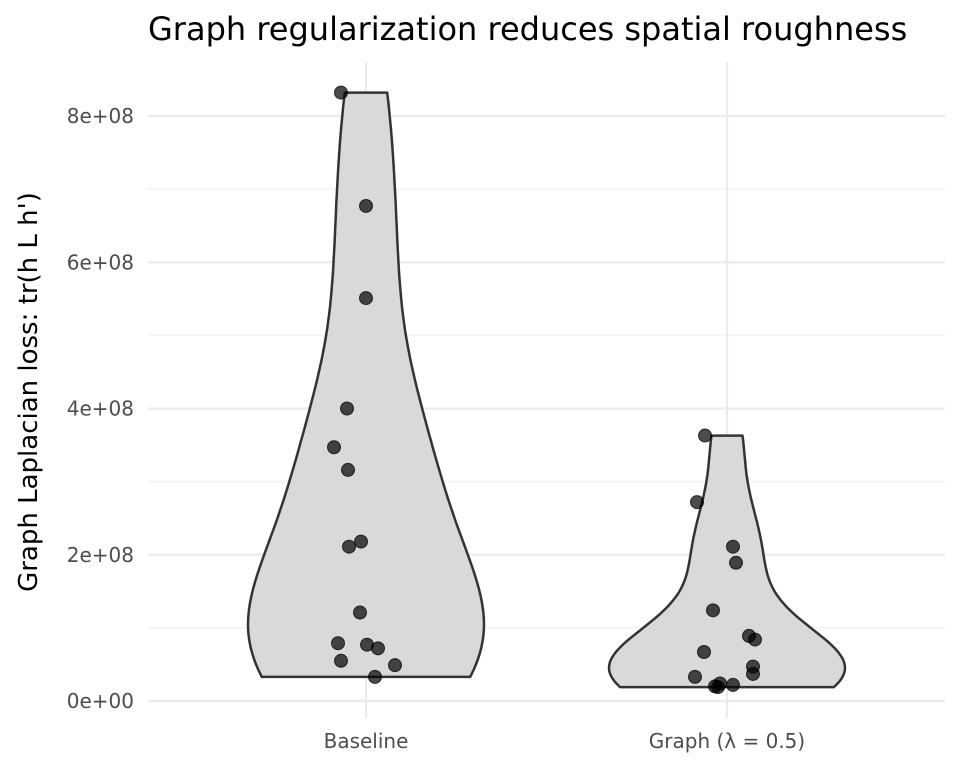  What do you see at coordinates (100, 555) in the screenshot?
I see `y-tick-label: 2e+08` at bounding box center [100, 555].